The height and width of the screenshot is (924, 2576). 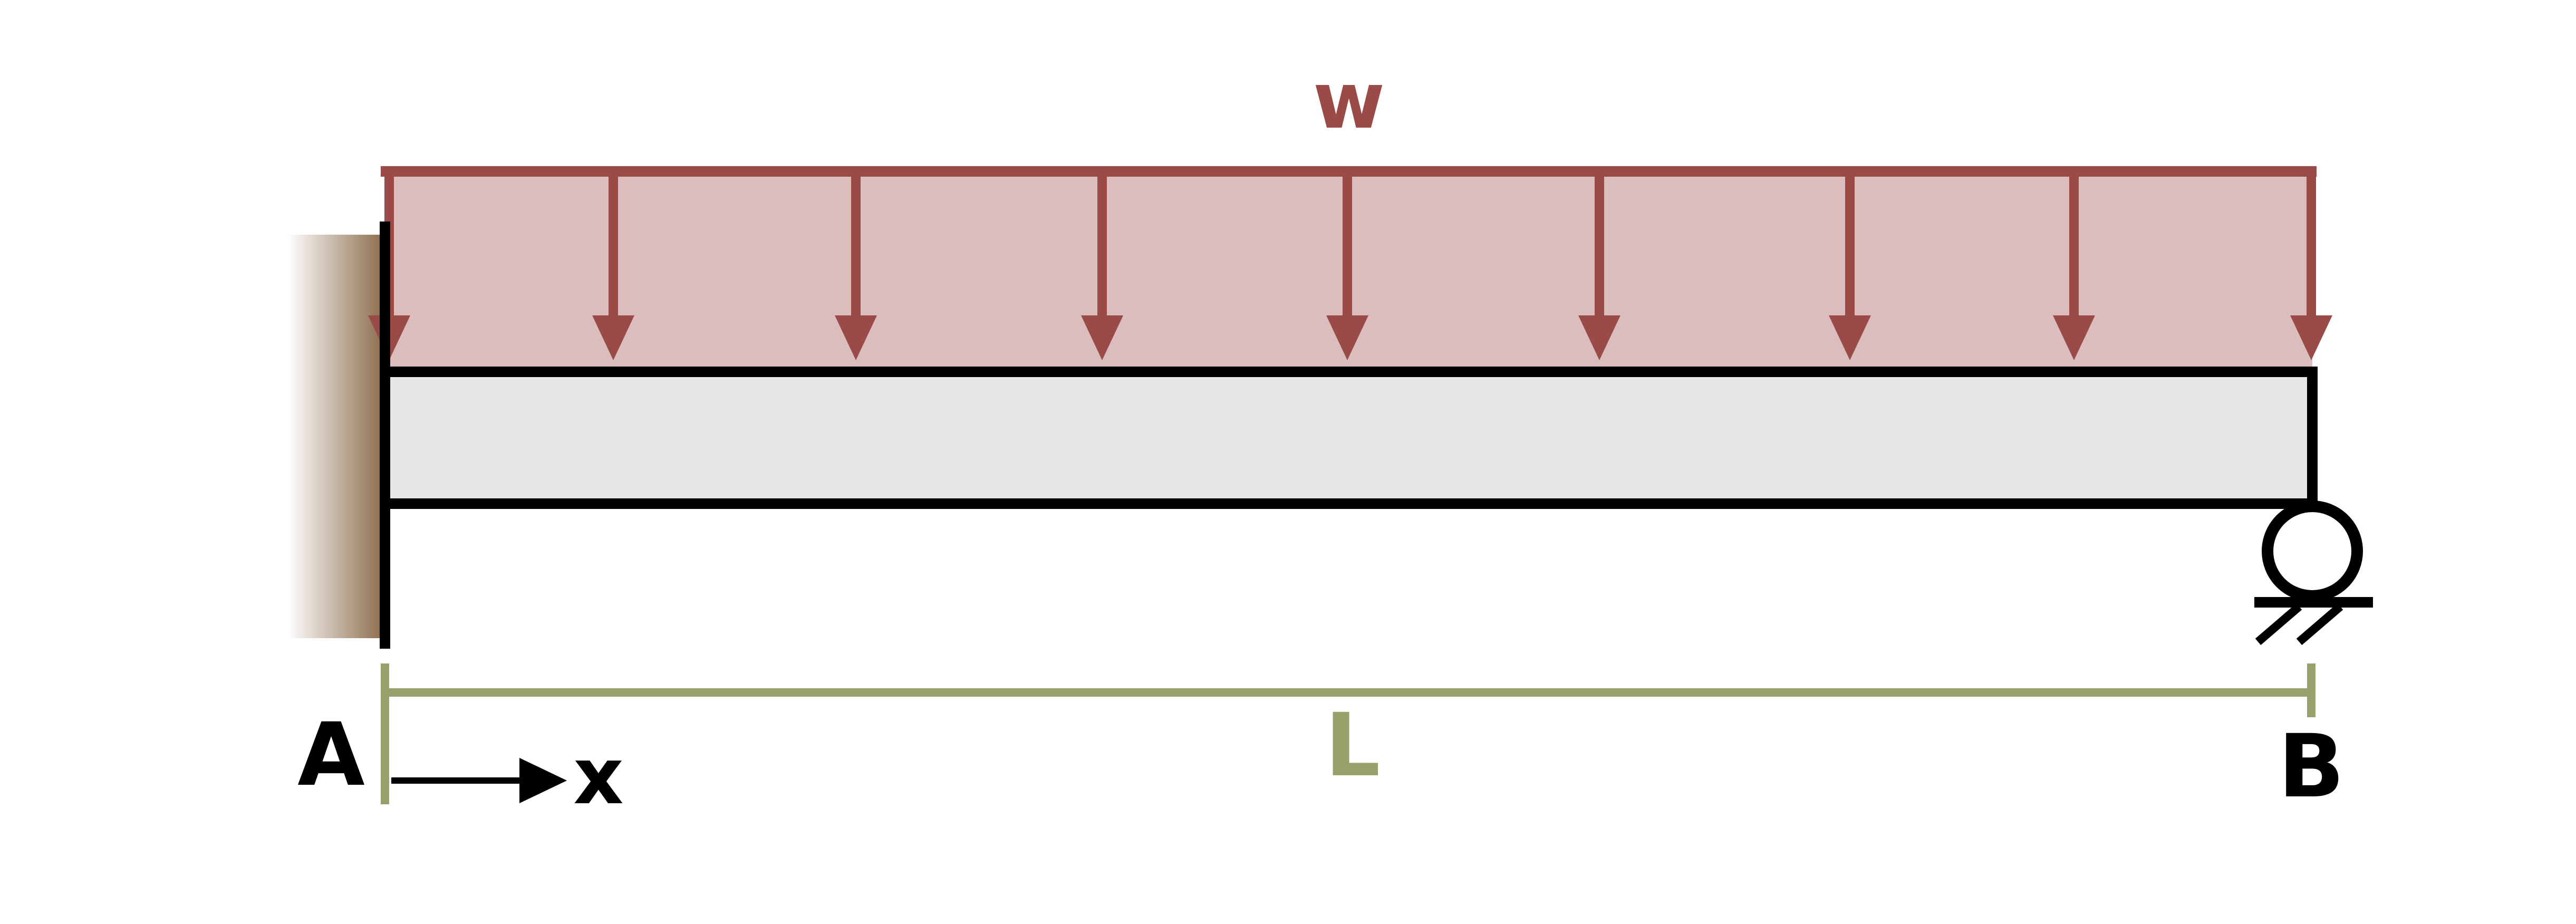 I want to click on point-a-label: A, so click(x=331, y=754).